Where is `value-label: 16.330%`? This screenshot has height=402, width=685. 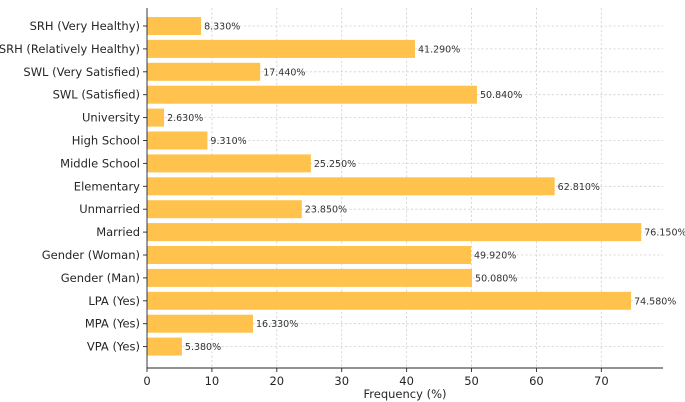
value-label: 16.330% is located at coordinates (277, 324).